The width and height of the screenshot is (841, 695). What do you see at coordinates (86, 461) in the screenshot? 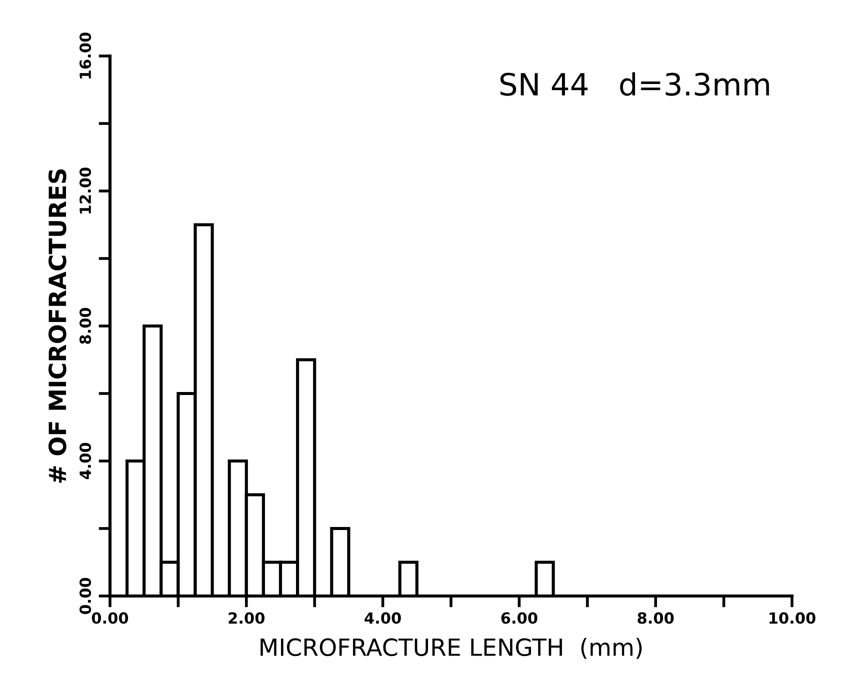
I see `y-tick-label: 4.00` at bounding box center [86, 461].